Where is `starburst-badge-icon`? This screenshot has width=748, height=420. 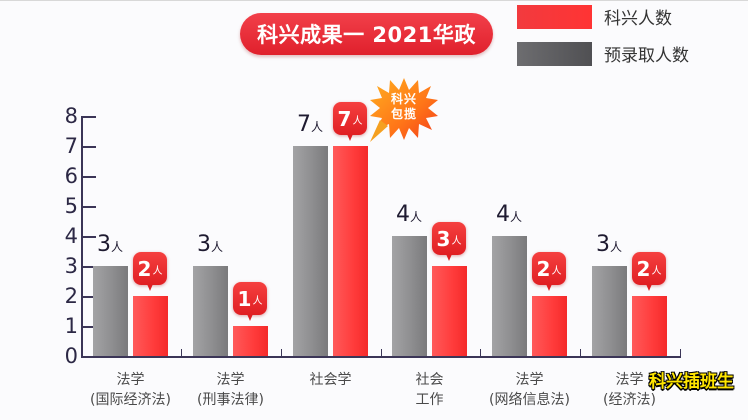
starburst-badge-icon is located at coordinates (404, 110).